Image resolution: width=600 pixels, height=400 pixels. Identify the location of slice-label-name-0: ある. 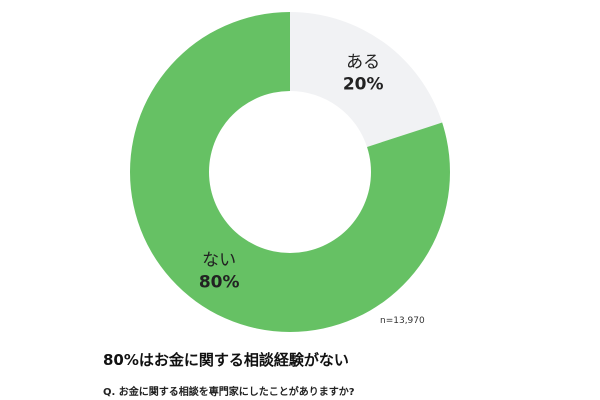
(363, 62).